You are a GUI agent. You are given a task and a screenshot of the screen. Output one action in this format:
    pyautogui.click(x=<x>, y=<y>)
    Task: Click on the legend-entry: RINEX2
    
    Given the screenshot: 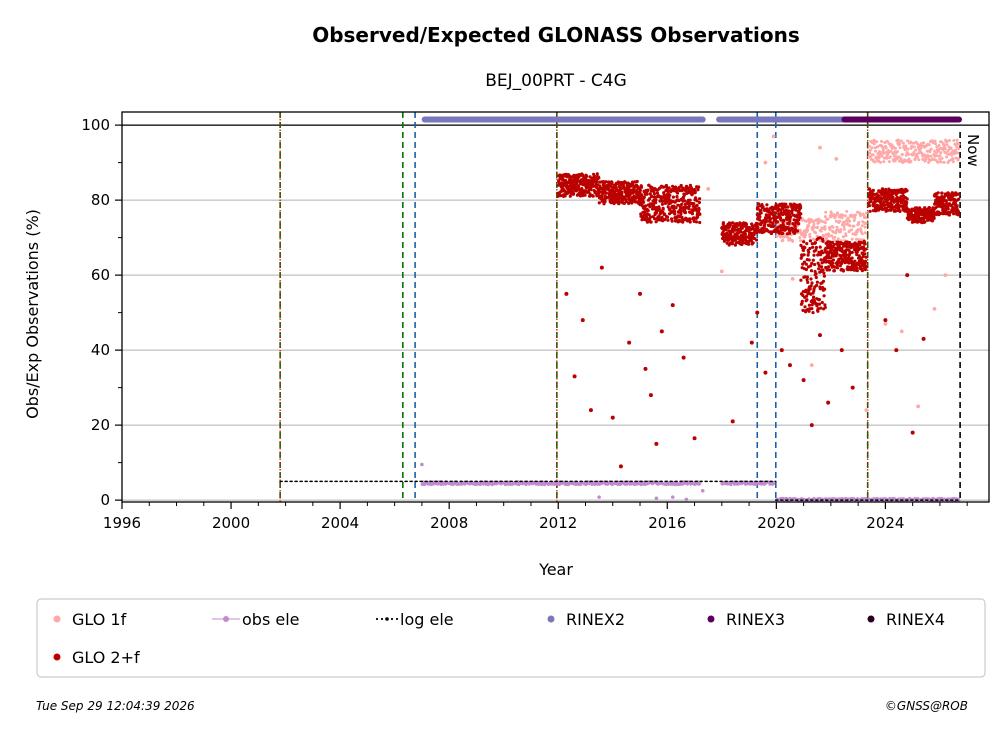 What is the action you would take?
    pyautogui.click(x=586, y=619)
    